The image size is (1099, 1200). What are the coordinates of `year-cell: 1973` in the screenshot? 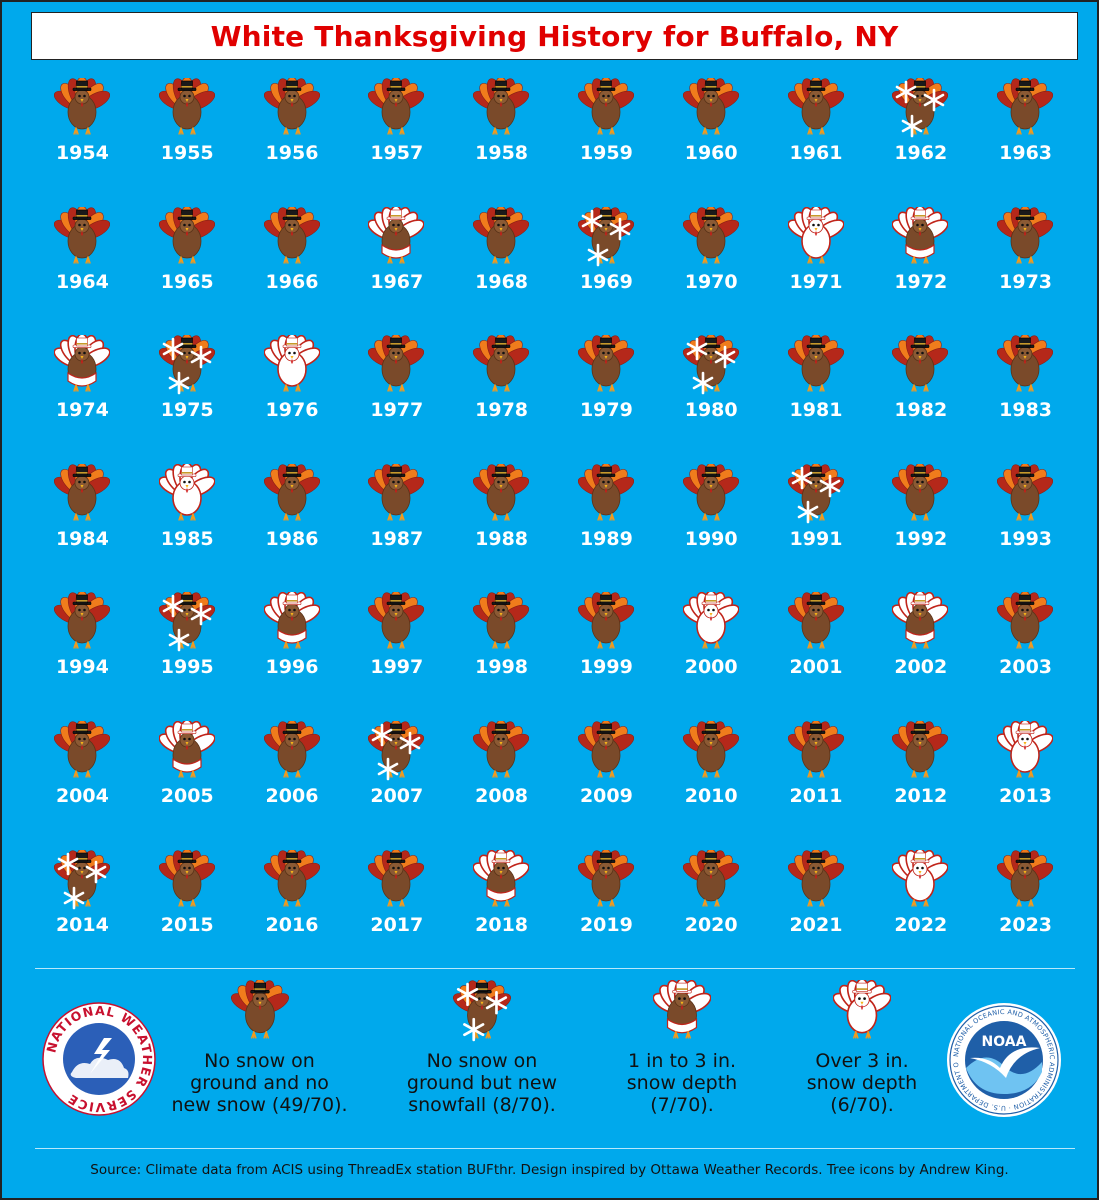 It's located at (1025, 263).